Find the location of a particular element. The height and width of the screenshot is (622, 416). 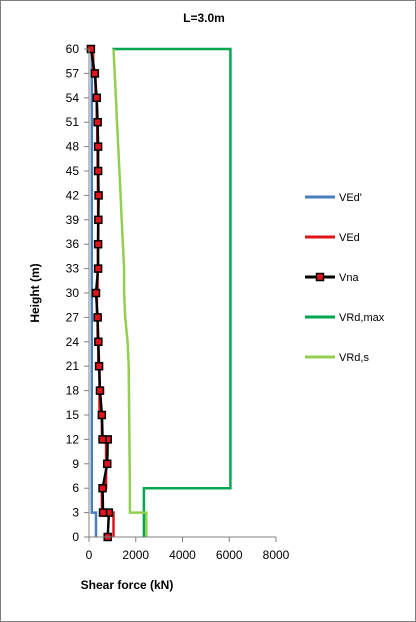

y-tick-label: 3 is located at coordinates (75, 513).